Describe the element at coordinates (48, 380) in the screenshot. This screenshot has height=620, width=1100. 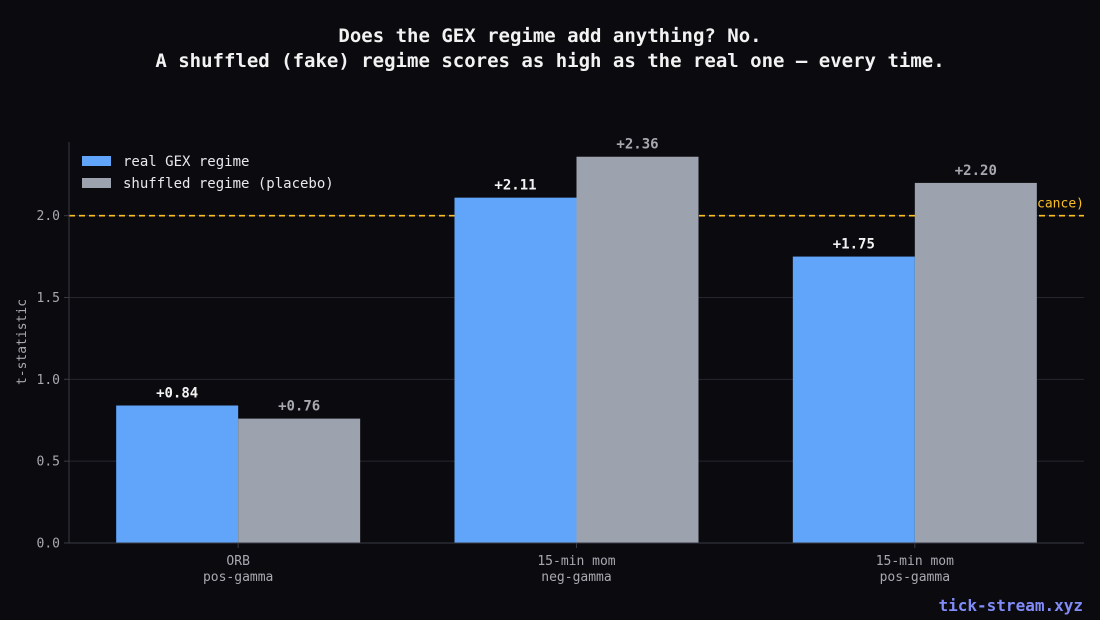
I see `y-tick-label: 1.0` at that location.